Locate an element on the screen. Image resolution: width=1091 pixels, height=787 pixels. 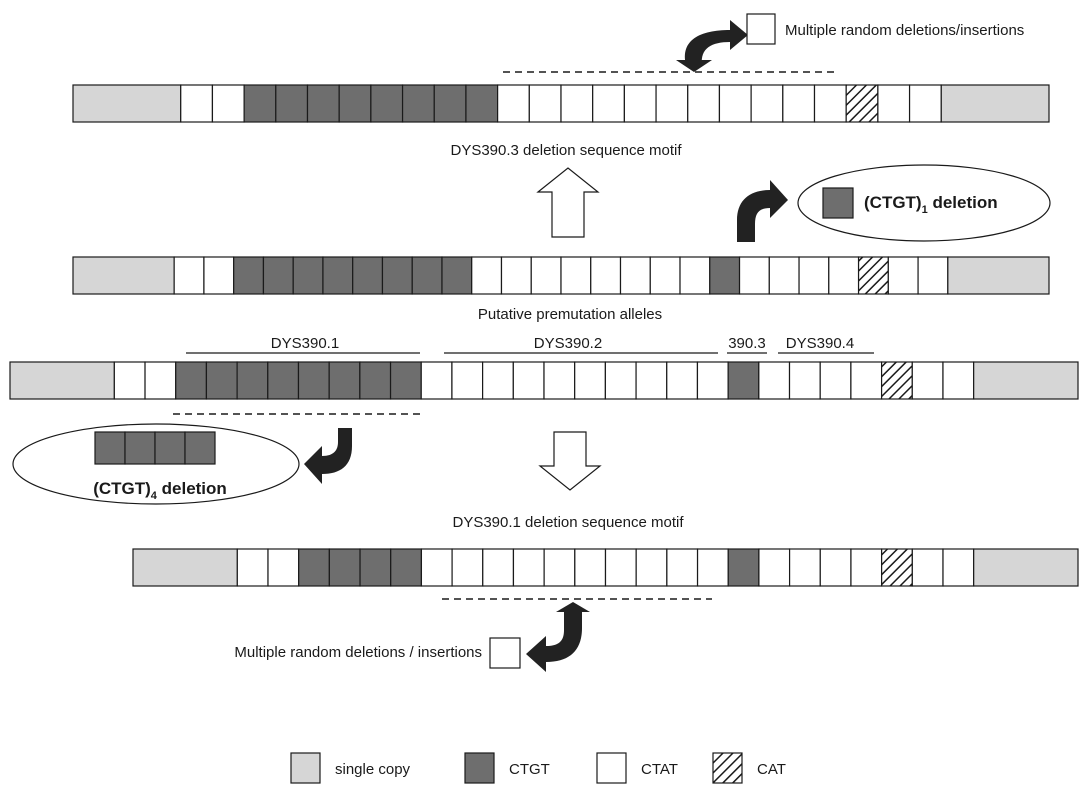
ctgt1-deletion-label: (CTGT)1 deletion is located at coordinates (931, 204).